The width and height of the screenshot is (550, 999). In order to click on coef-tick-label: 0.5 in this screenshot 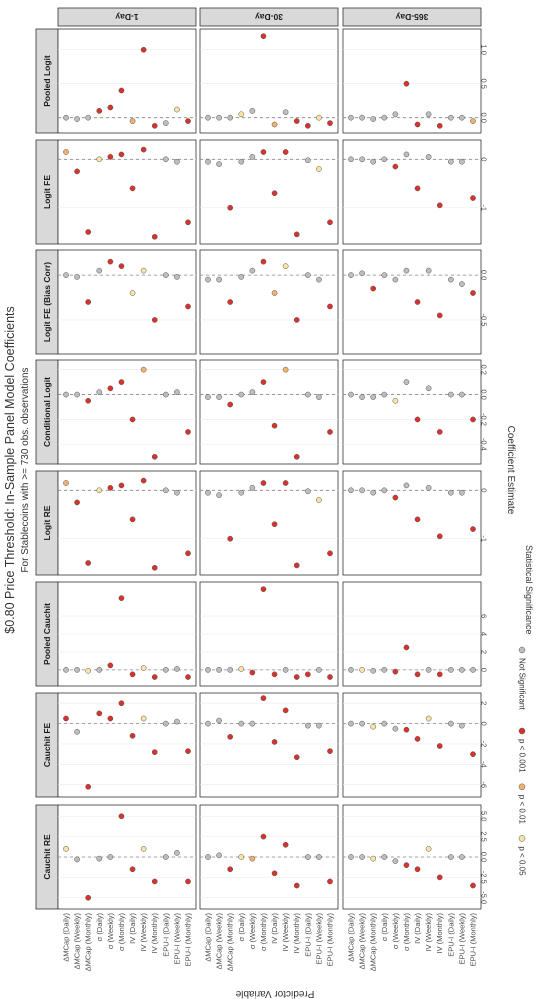, I will do `click(484, 83)`.